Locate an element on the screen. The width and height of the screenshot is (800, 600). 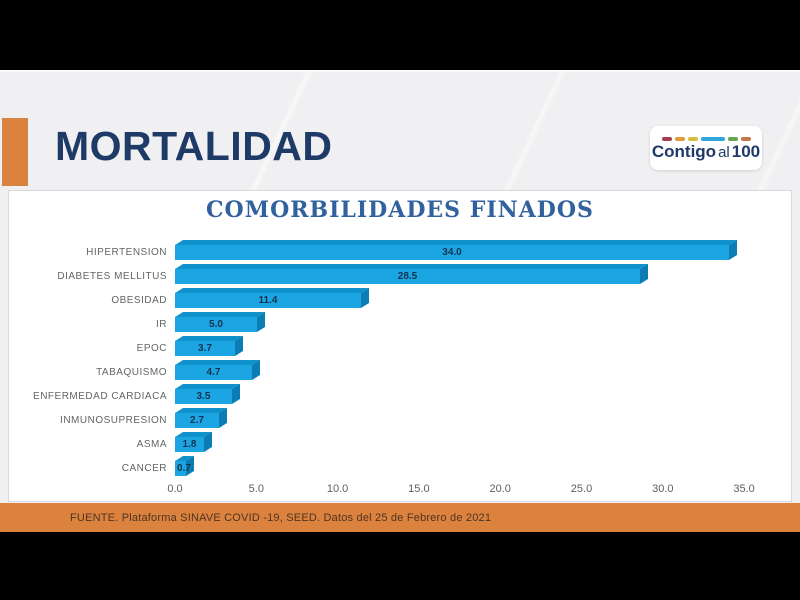
bar-value-label: 5.0 is located at coordinates (216, 324).